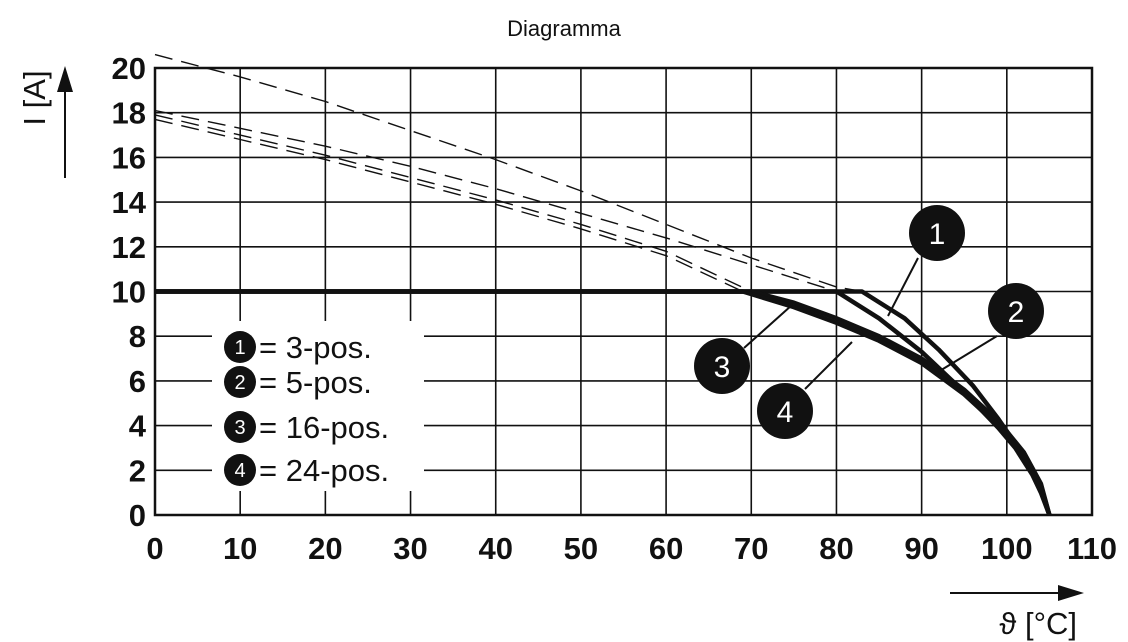 This screenshot has width=1128, height=642. Describe the element at coordinates (138, 426) in the screenshot. I see `y-tick-label-2: 4` at that location.